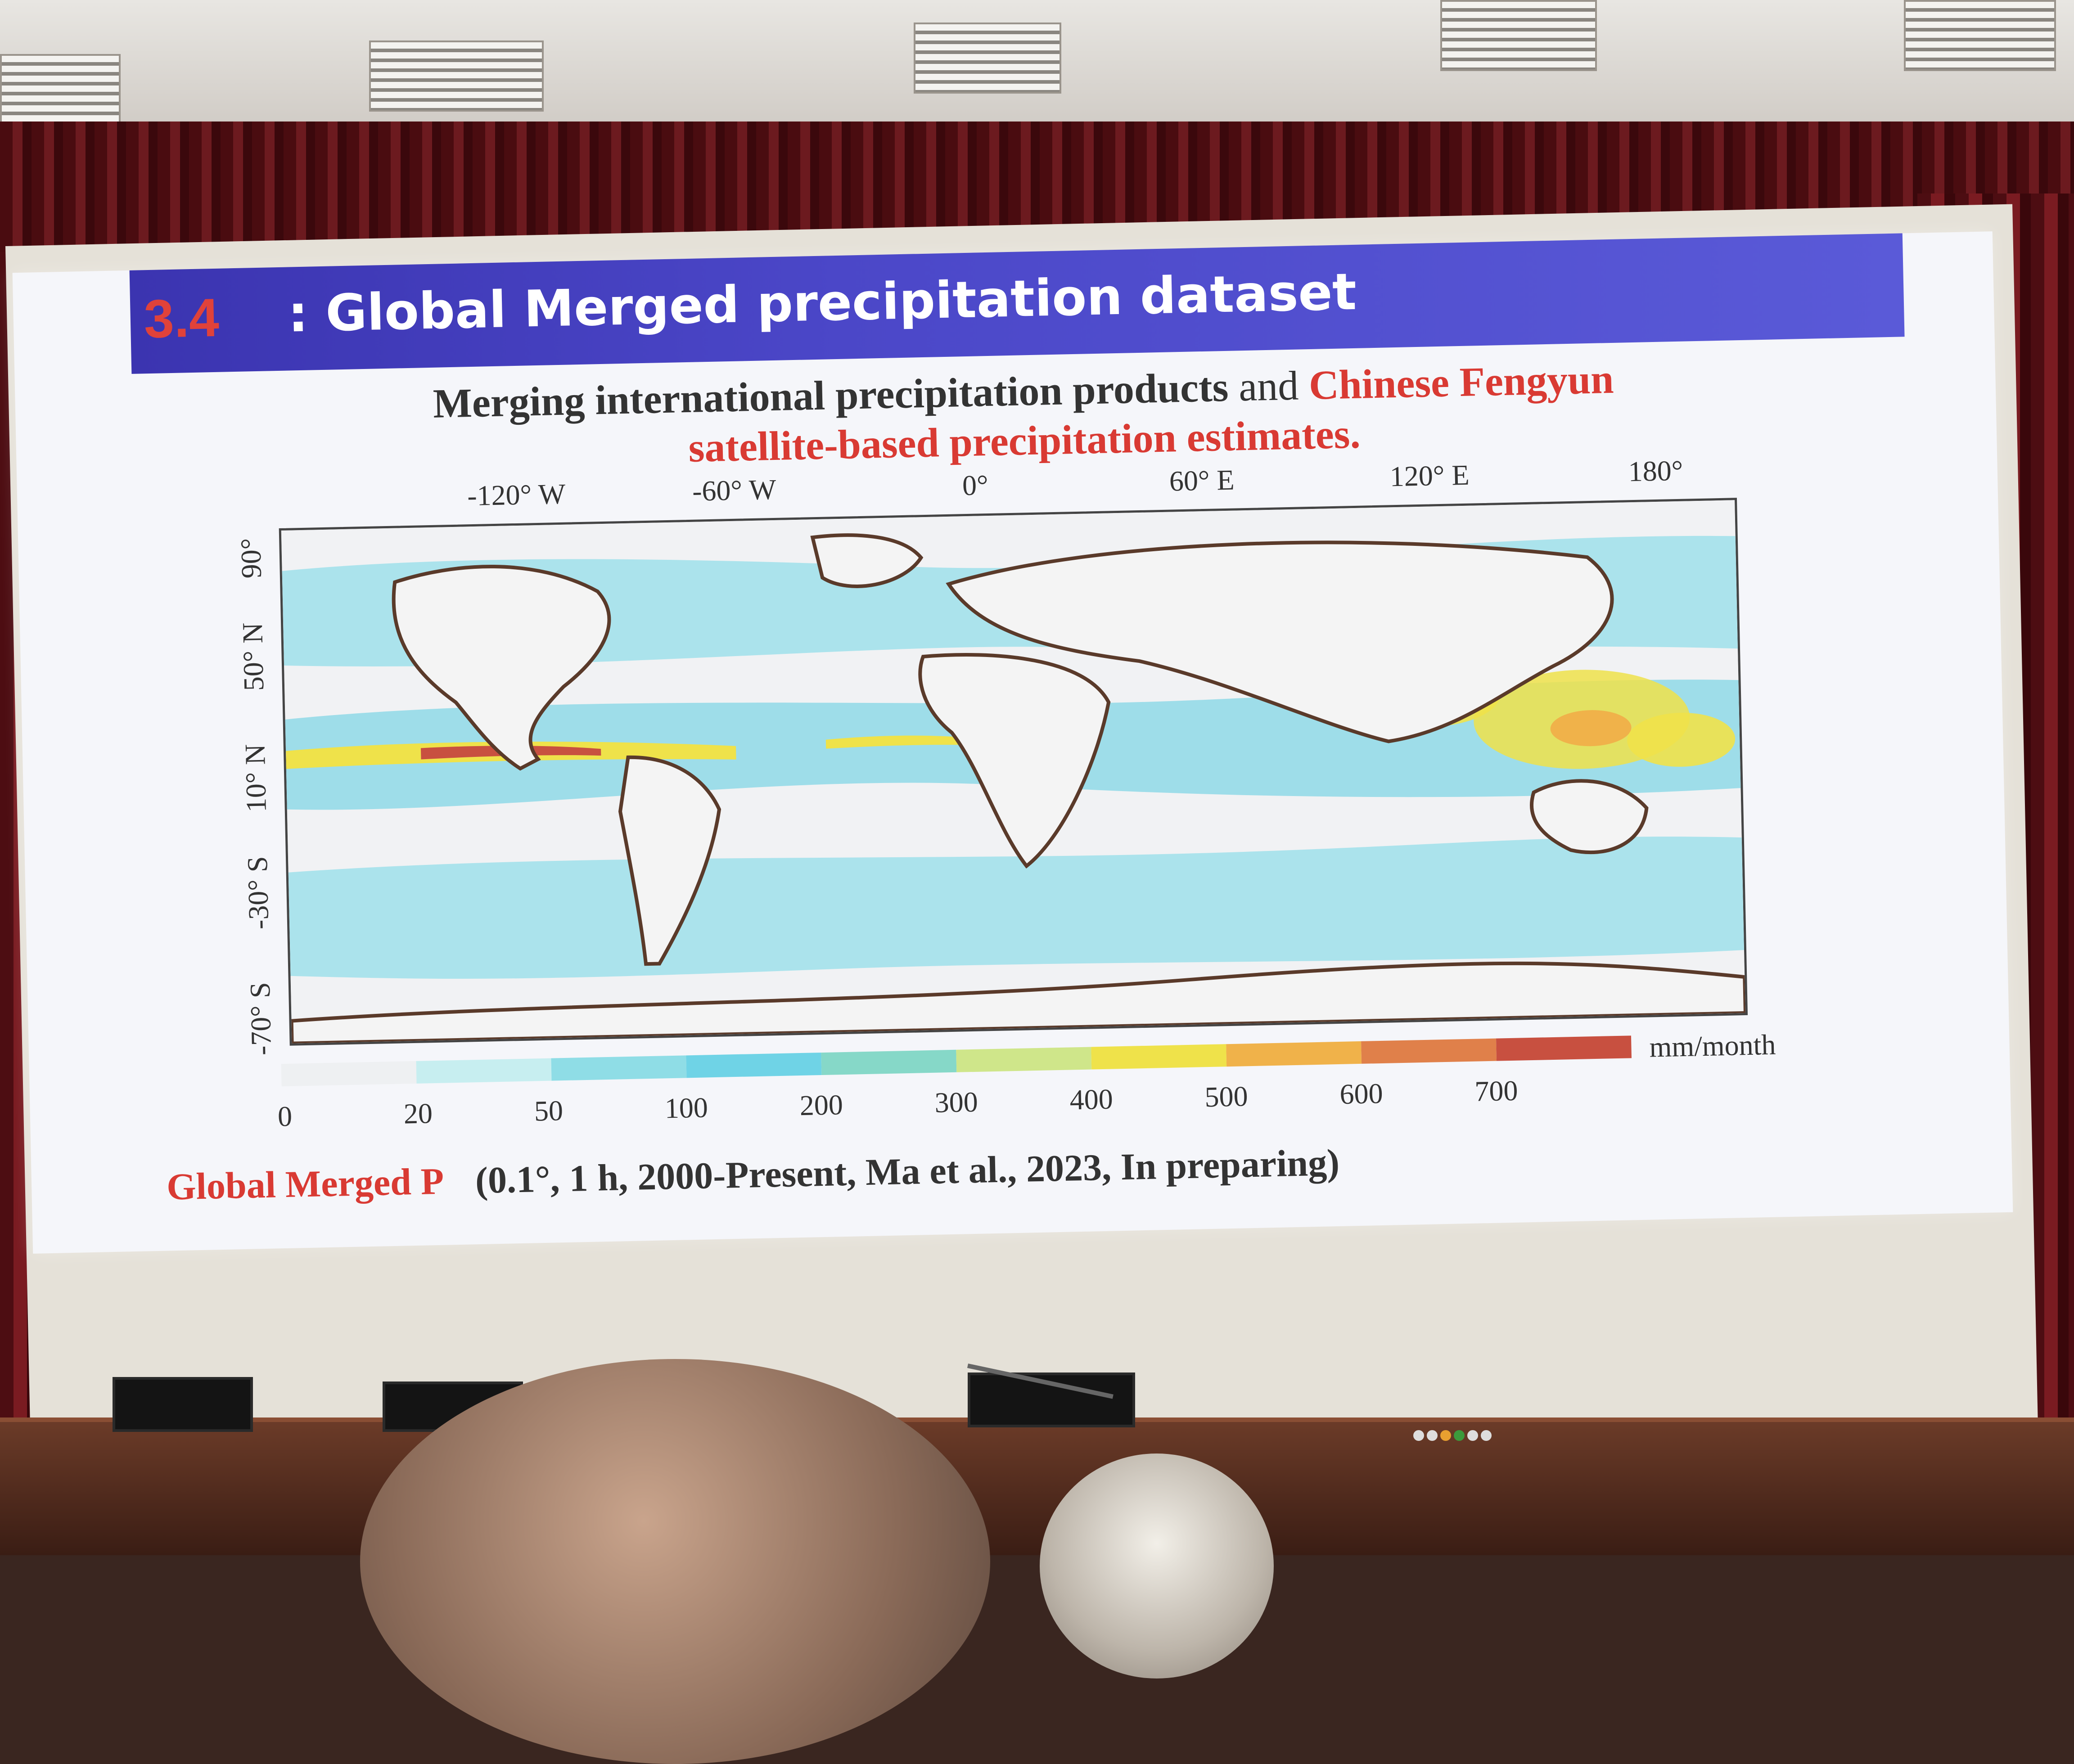  What do you see at coordinates (181, 319) in the screenshot?
I see `section-number: 3.4` at bounding box center [181, 319].